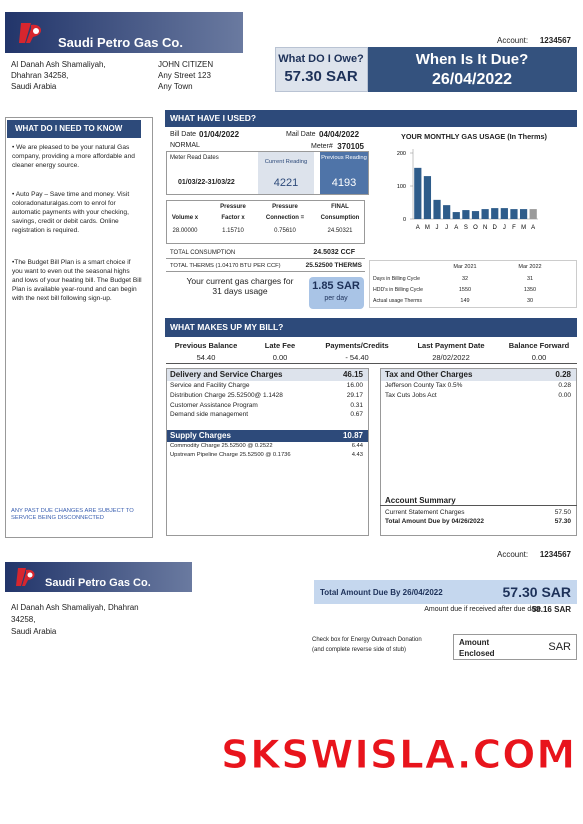 The width and height of the screenshot is (583, 824). I want to click on bill-header: Balance Forward, so click(539, 345).